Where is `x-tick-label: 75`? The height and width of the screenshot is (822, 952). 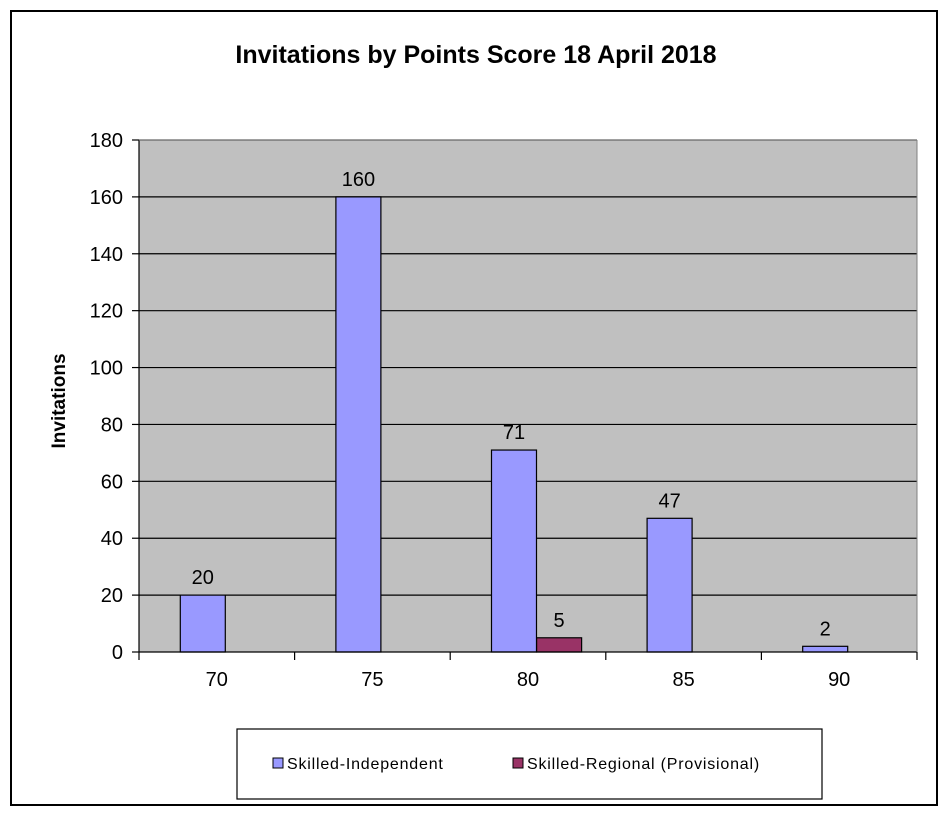
x-tick-label: 75 is located at coordinates (372, 680).